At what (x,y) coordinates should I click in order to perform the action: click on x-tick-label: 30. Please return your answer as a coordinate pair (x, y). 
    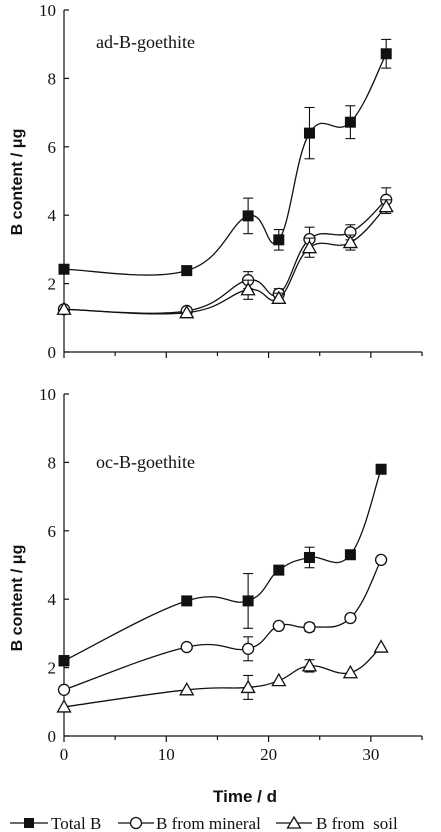
    Looking at the image, I should click on (370, 754).